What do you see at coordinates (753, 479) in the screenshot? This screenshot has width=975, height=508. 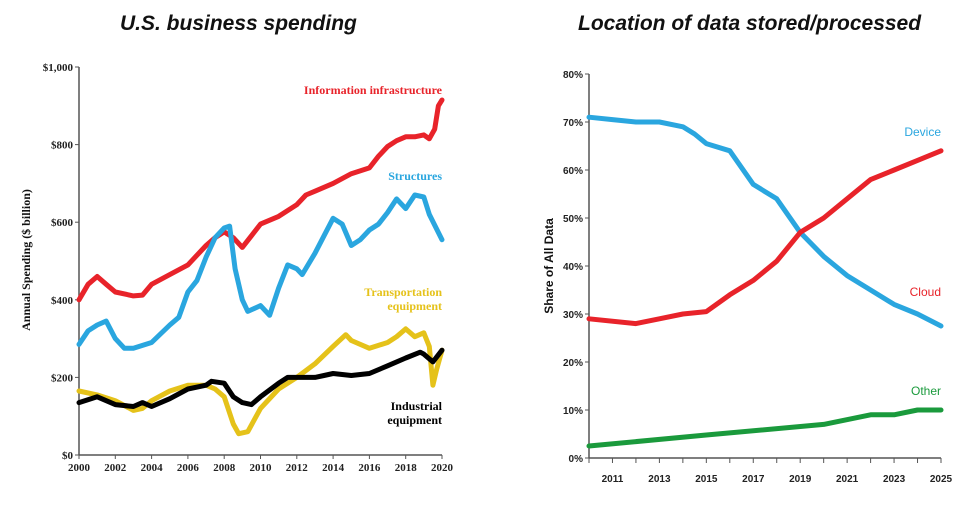 I see `x-tick-label: 2017` at bounding box center [753, 479].